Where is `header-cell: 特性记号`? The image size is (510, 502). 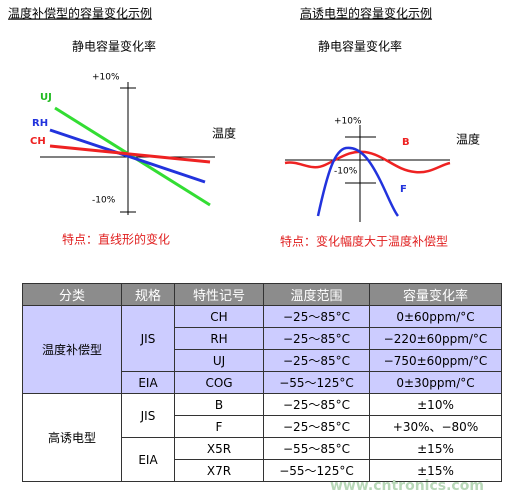 header-cell: 特性记号 is located at coordinates (219, 294).